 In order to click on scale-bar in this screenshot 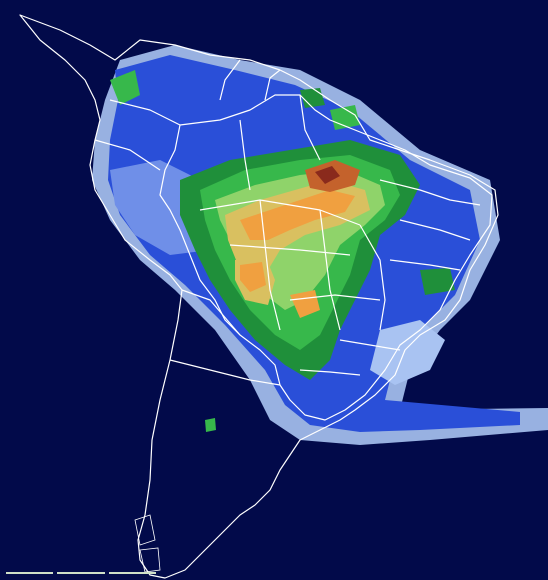, I will do `click(81, 573)`.